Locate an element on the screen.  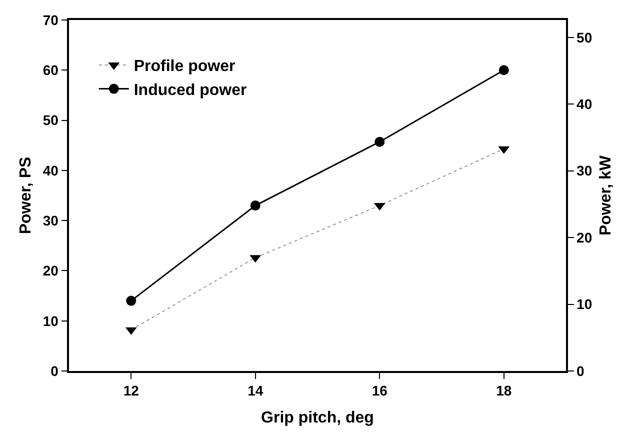
y-tick-label: 60 is located at coordinates (50, 70).